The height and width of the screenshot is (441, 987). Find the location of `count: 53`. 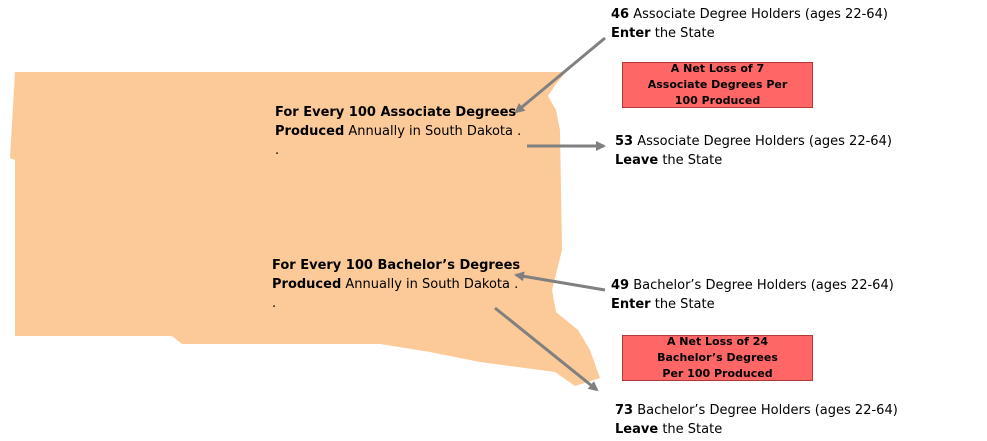

count: 53 is located at coordinates (624, 141).